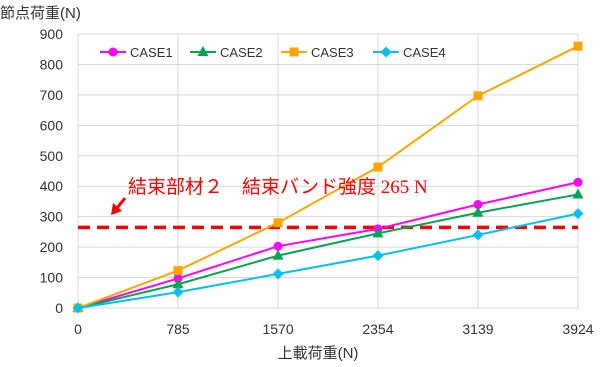  I want to click on legend-item: CASE3, so click(317, 52).